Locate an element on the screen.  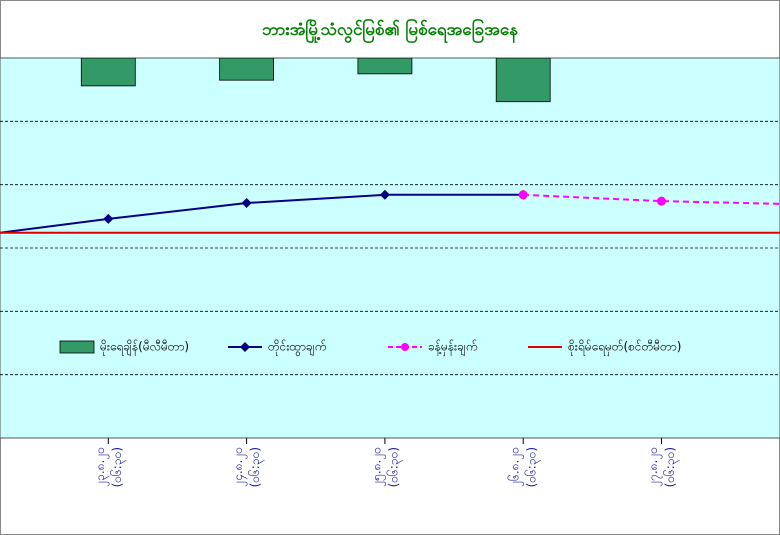
chart-title: ဘားအံမြို့သံလွင်မြစ်၏ မြစ်ရေအခြေအနေ is located at coordinates (389, 30).